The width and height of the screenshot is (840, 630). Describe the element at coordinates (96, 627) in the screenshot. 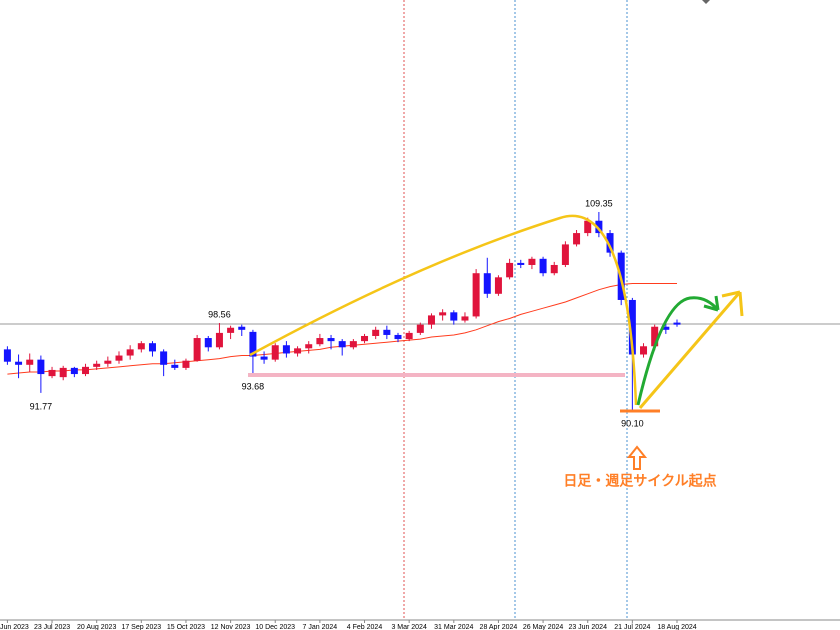

I see `x-tick-label: 20 Aug 2023` at that location.